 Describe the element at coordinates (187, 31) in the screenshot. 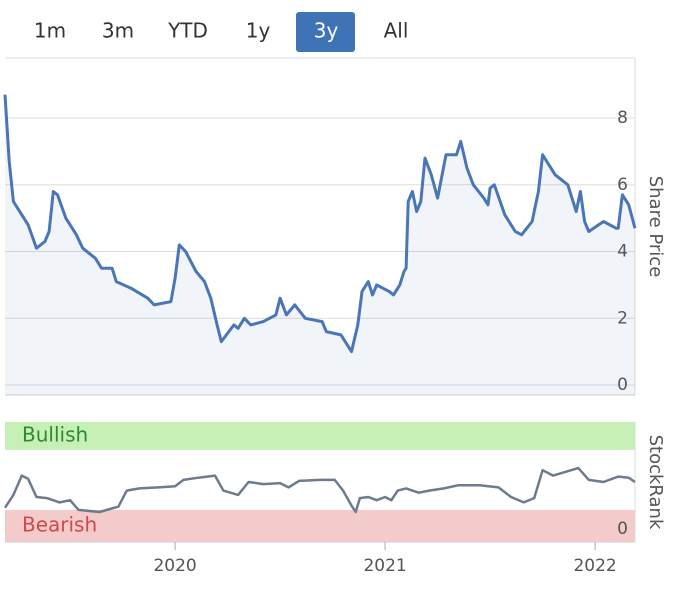

I see `range-button: YTD` at that location.